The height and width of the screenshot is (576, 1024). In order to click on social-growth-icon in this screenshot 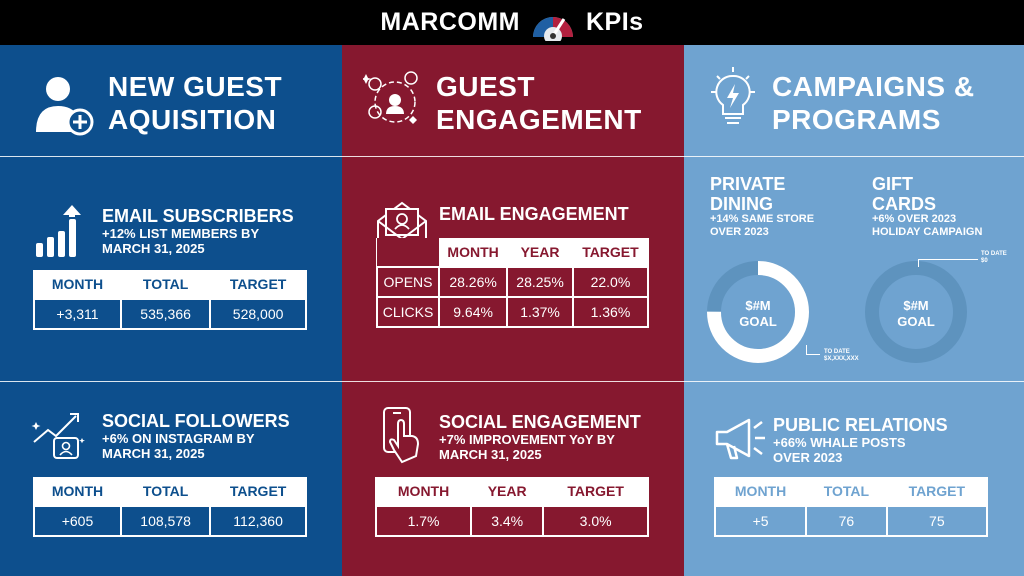, I will do `click(58, 436)`.